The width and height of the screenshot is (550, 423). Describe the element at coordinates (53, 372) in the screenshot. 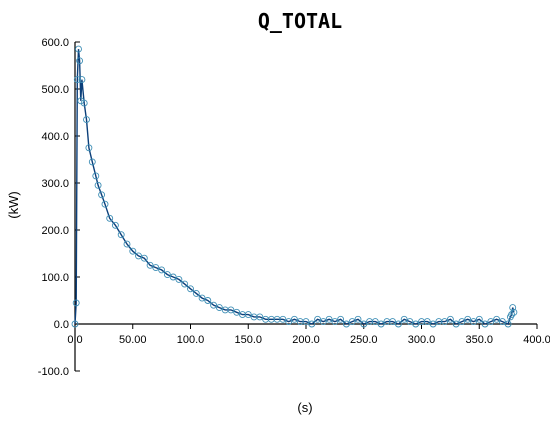

I see `y-tick-label: -100.0` at that location.